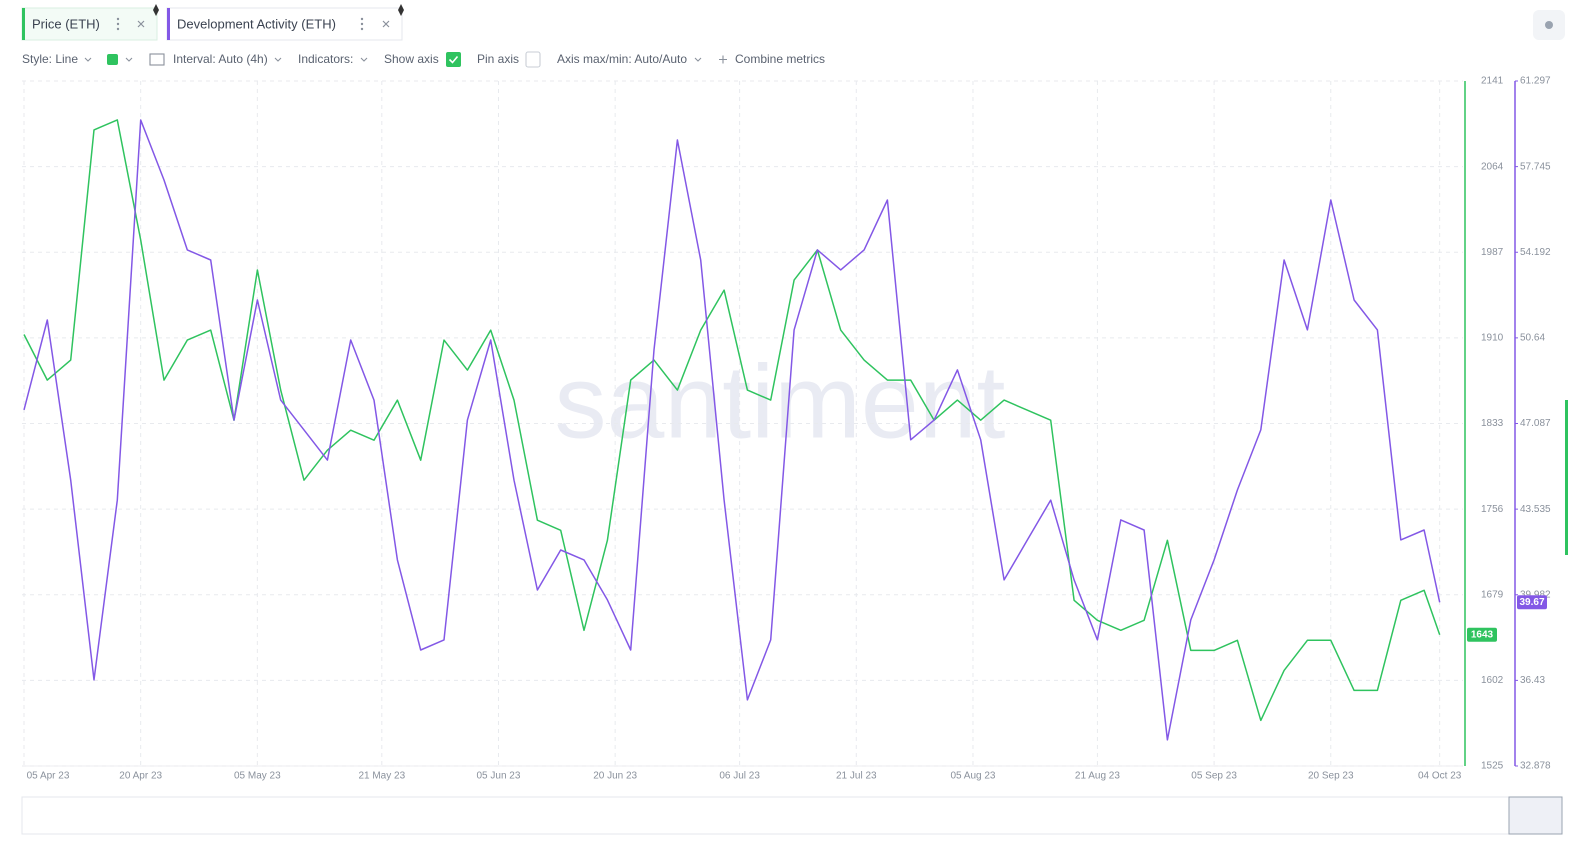  I want to click on y-tick-label: 2141, so click(1492, 81).